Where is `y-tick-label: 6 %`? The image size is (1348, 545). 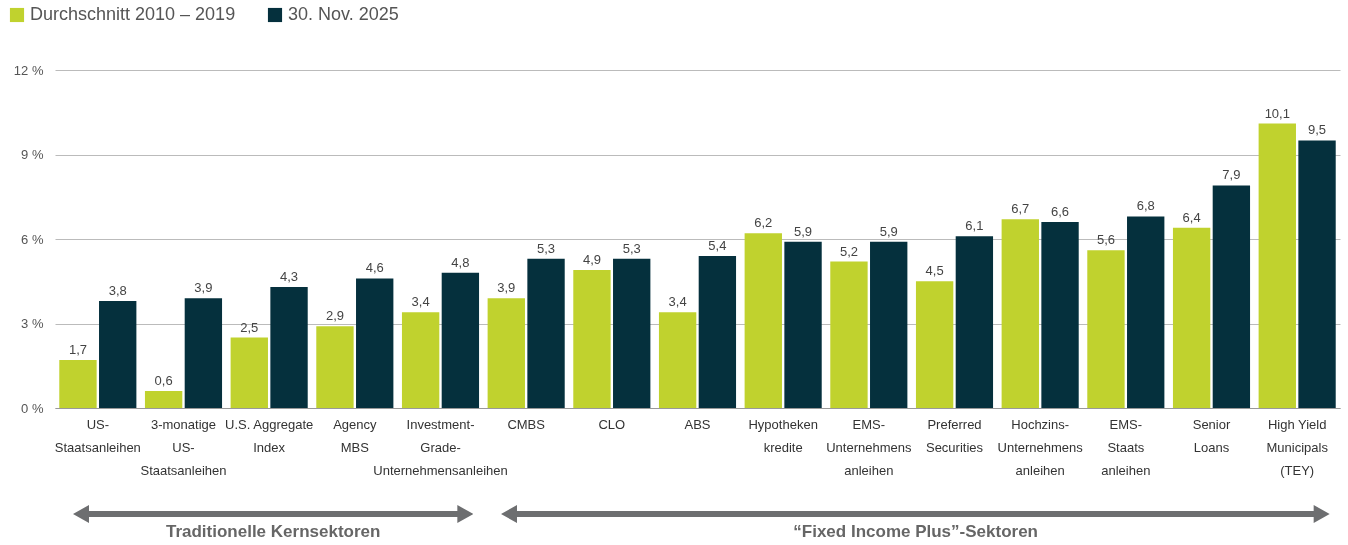 y-tick-label: 6 % is located at coordinates (32, 239).